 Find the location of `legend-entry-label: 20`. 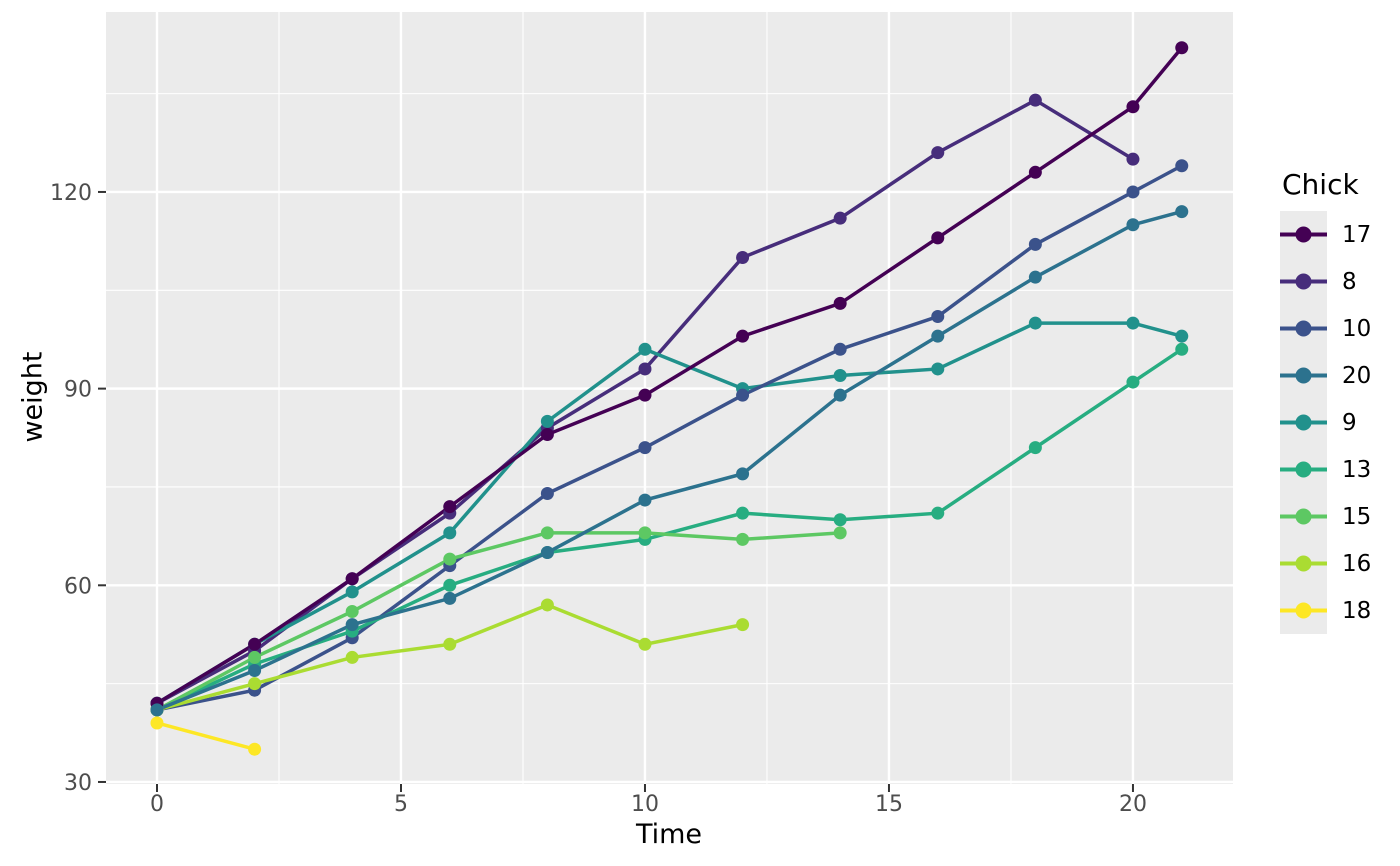

legend-entry-label: 20 is located at coordinates (1357, 375).